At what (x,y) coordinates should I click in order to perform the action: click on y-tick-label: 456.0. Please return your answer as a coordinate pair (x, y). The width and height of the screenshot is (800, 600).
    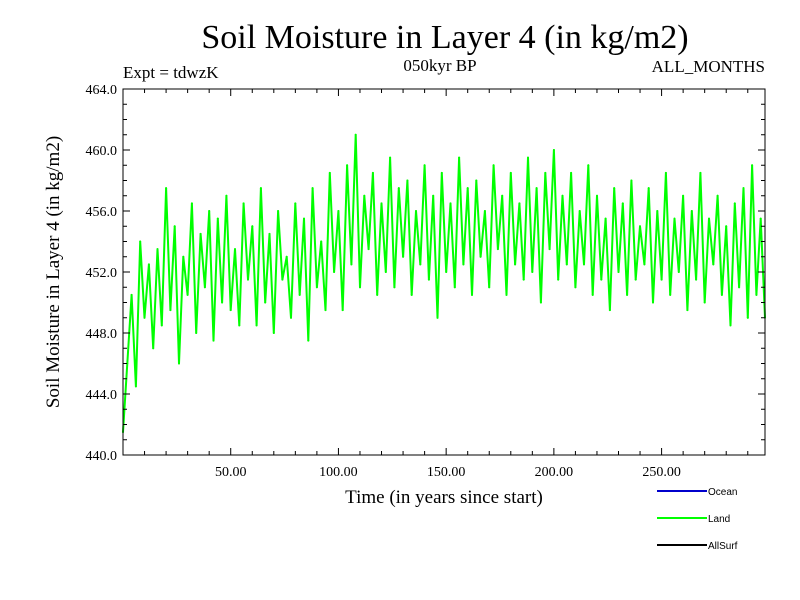
    Looking at the image, I should click on (102, 212).